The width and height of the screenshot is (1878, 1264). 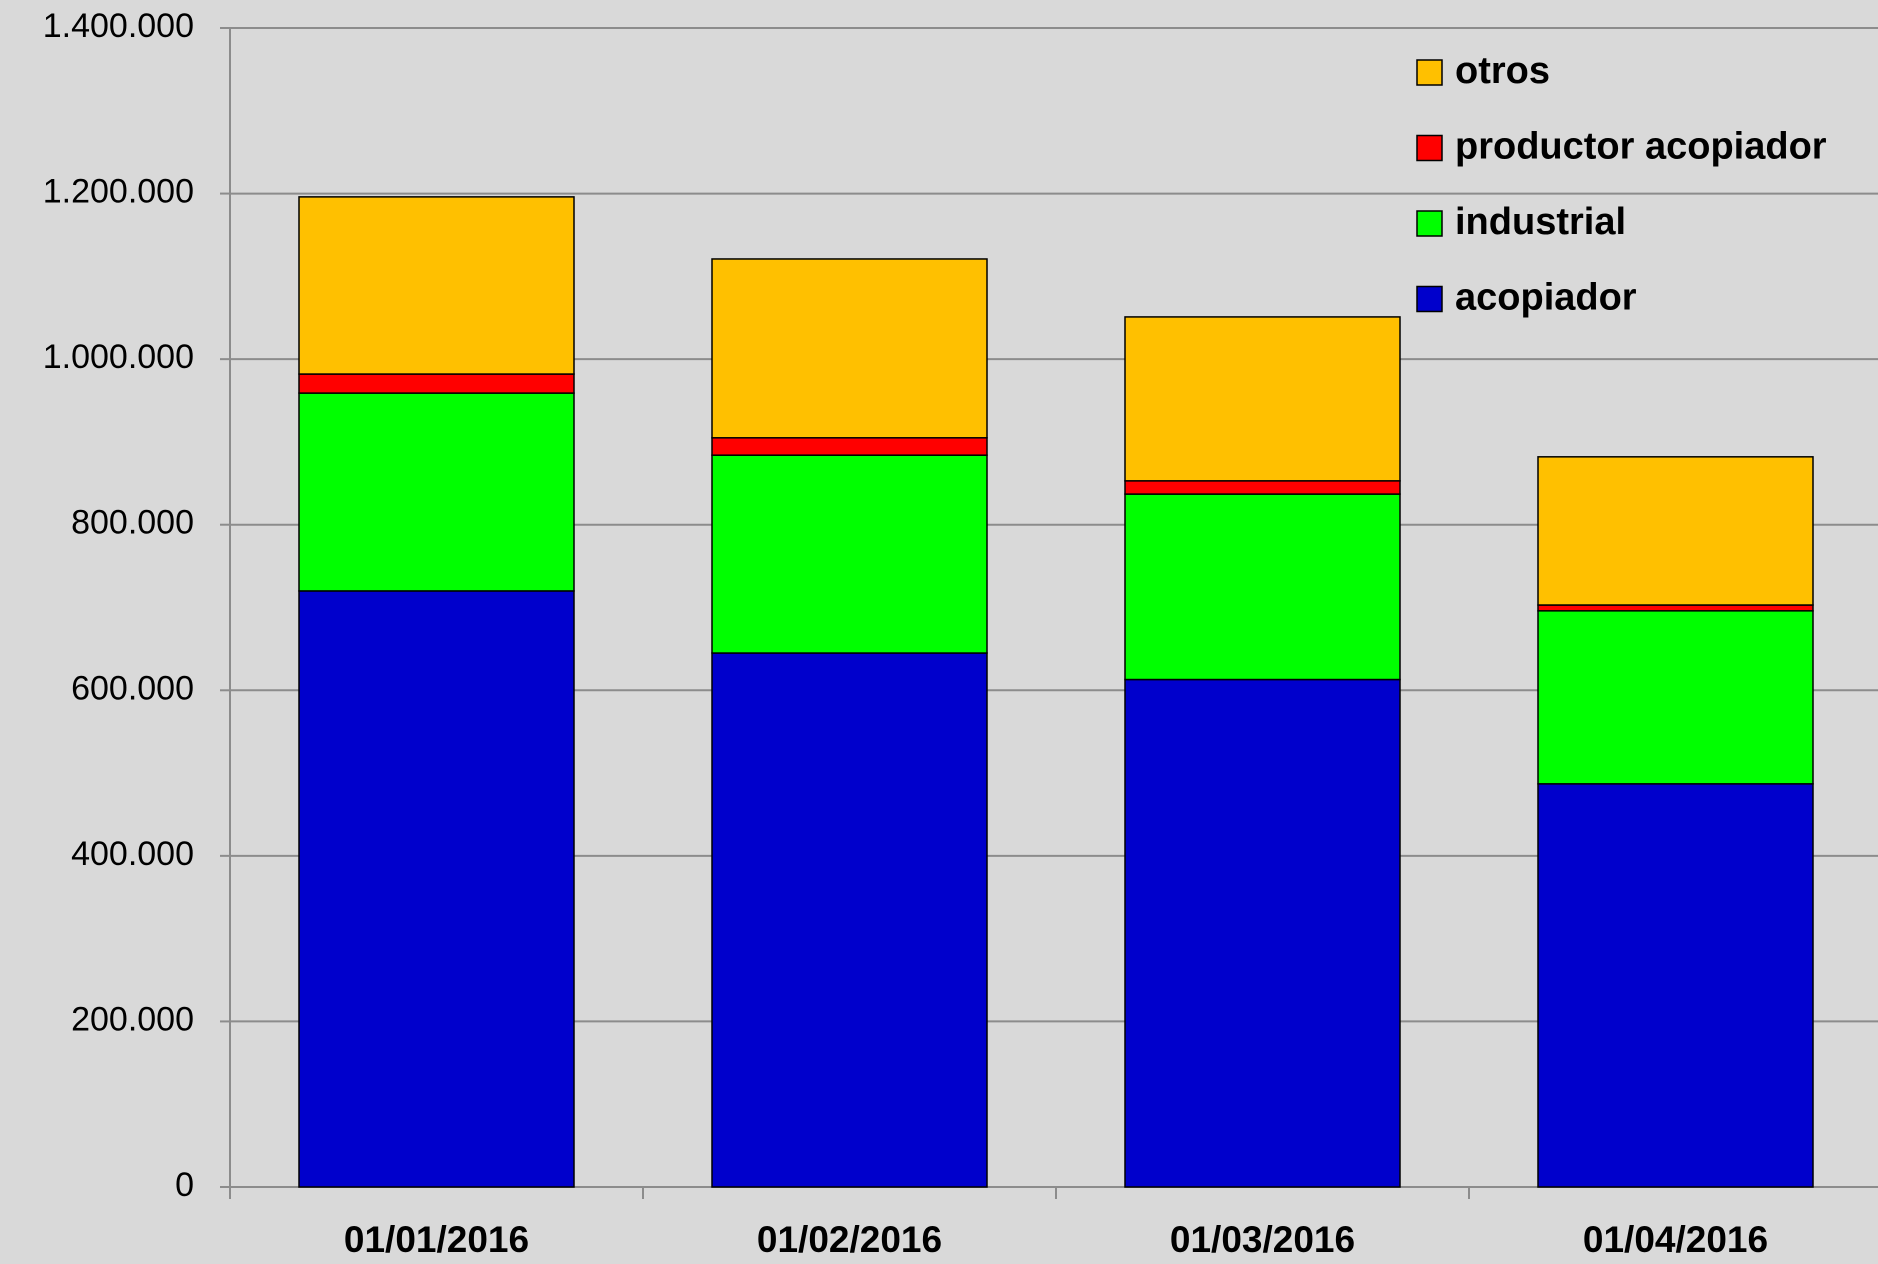 What do you see at coordinates (436, 1239) in the screenshot?
I see `x-tick-label: 01/01/2016` at bounding box center [436, 1239].